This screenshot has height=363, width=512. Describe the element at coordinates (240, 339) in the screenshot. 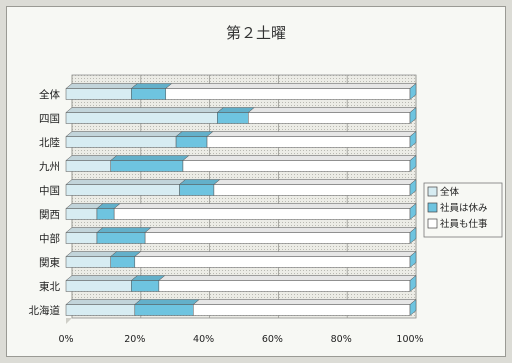

I see `x-tick-labels: 0% 20% 40% 60% 80% 100%` at that location.